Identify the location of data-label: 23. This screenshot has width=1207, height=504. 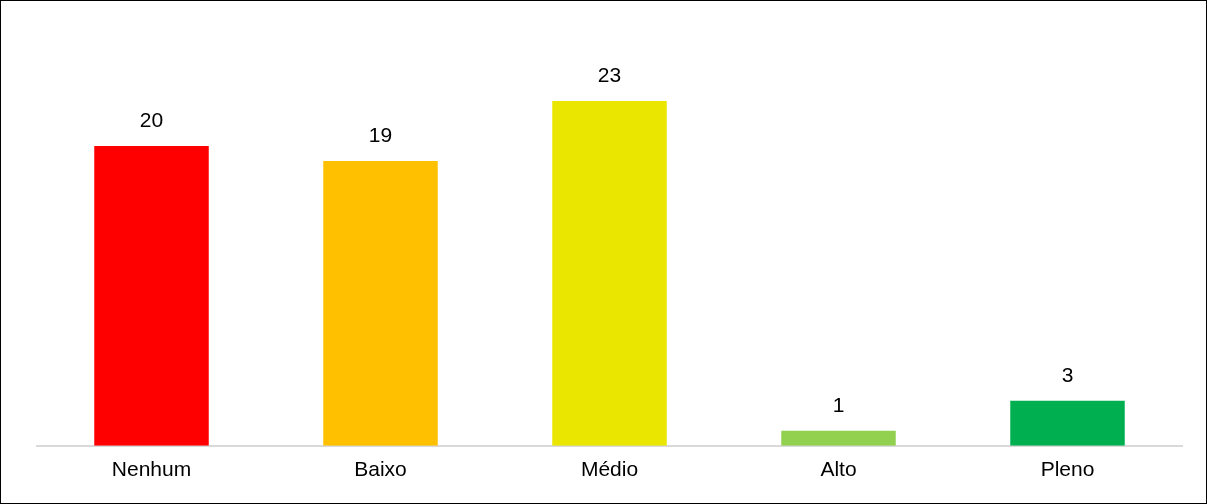
(609, 75).